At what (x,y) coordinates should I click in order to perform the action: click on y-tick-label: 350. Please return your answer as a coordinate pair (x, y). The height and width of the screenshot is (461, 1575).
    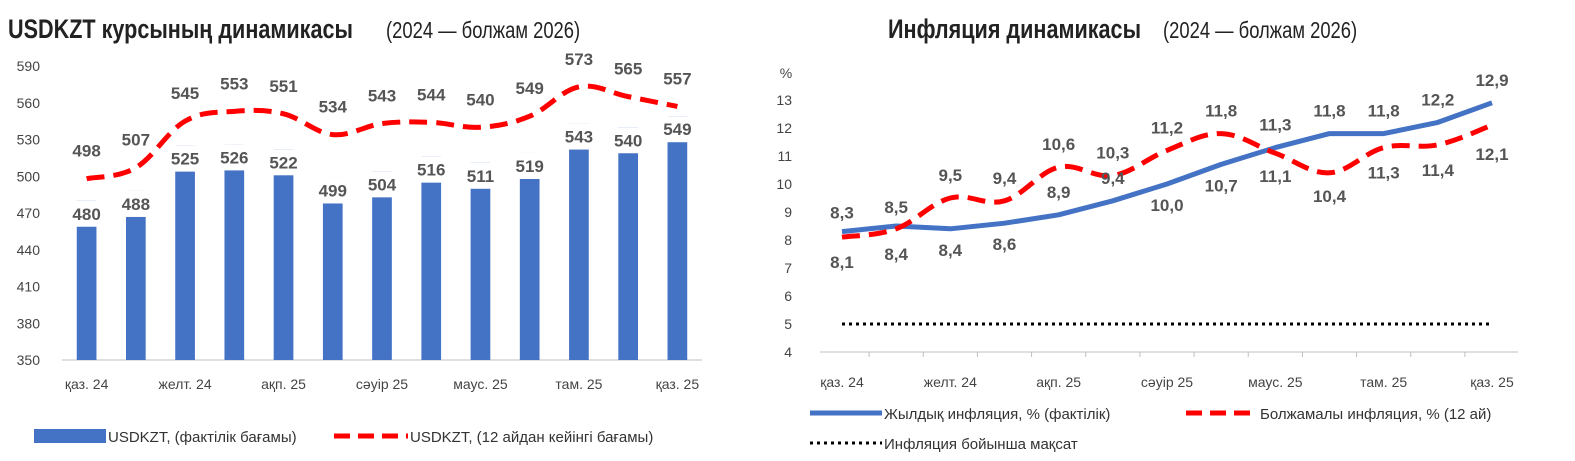
    Looking at the image, I should click on (29, 360).